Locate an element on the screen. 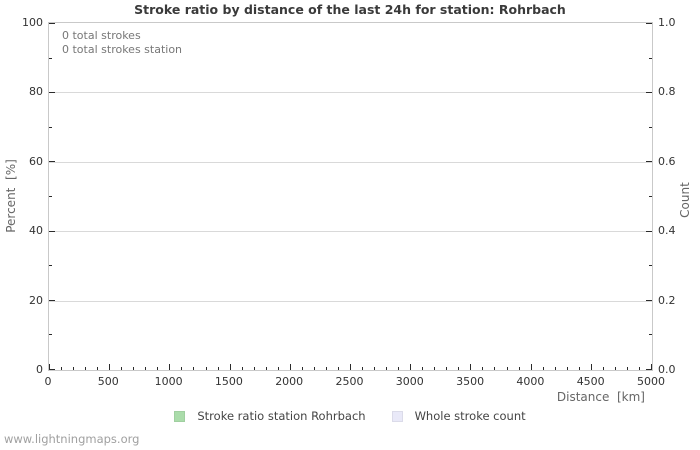 The height and width of the screenshot is (450, 700). y-axis-title-left: Percent [%] is located at coordinates (11, 196).